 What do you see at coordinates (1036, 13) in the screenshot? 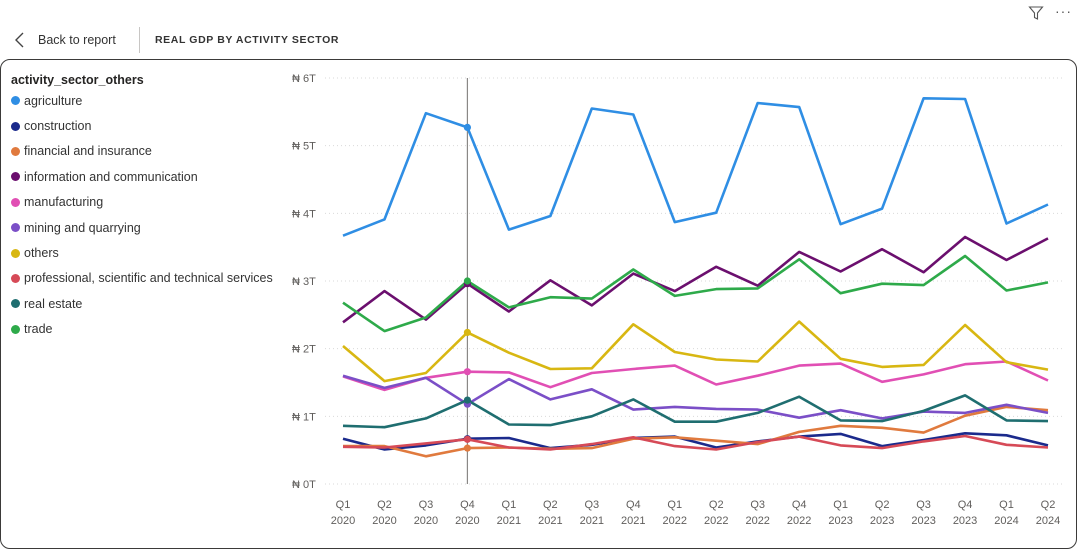
I see `filter-icon` at bounding box center [1036, 13].